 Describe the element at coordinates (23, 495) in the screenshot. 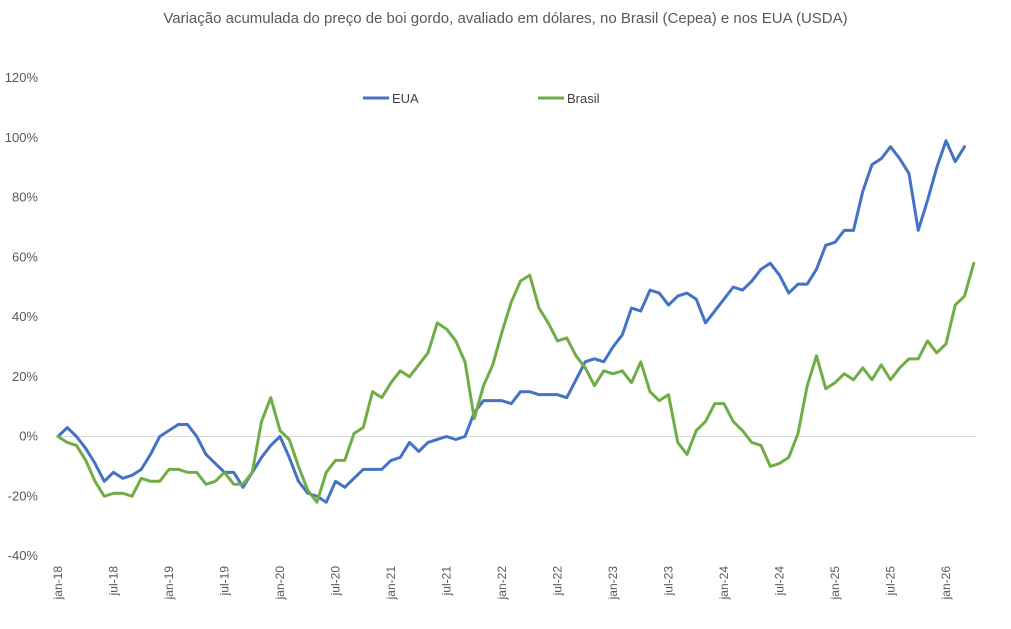

I see `y-tick-label: -20%` at that location.